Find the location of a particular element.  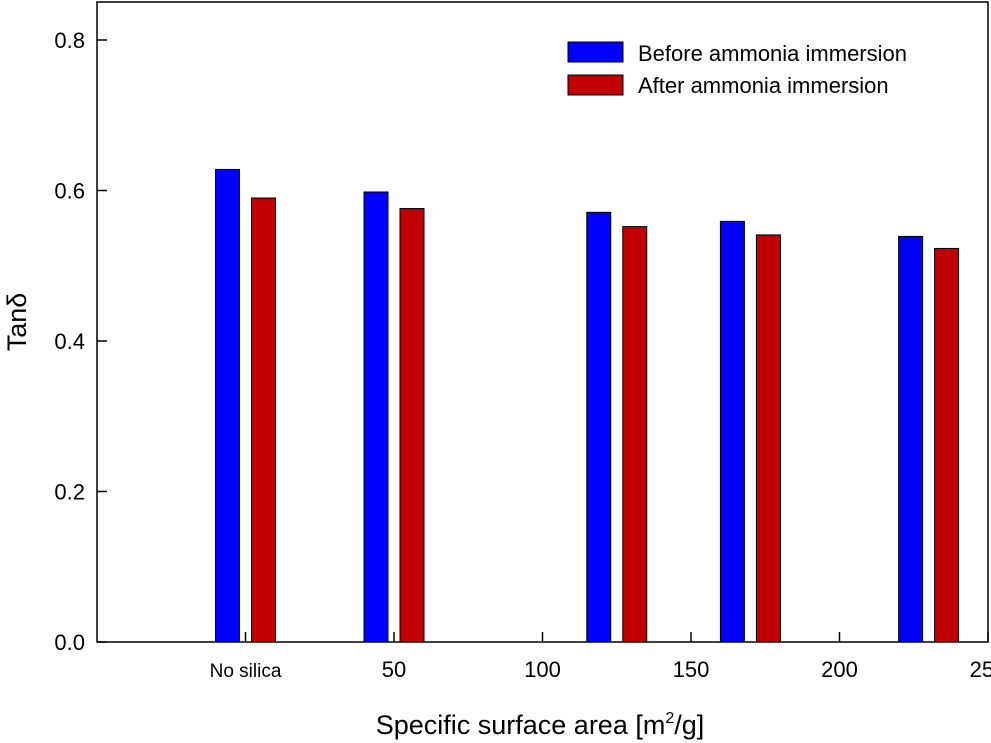

y-tick-label: 0.0 is located at coordinates (69, 642).